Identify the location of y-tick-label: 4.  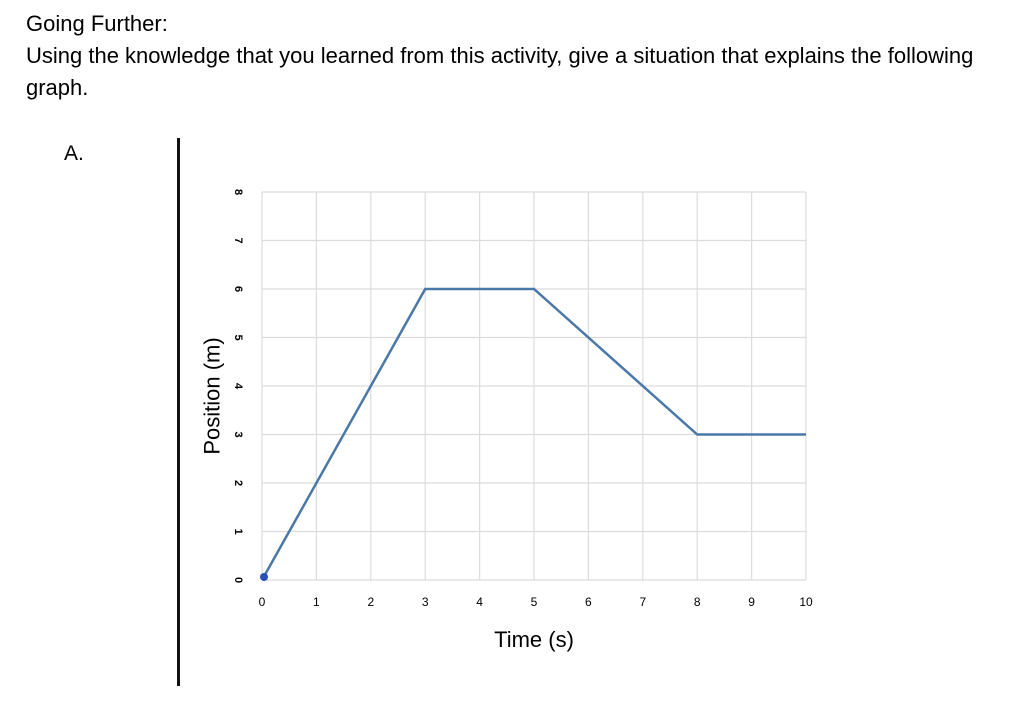
(238, 386).